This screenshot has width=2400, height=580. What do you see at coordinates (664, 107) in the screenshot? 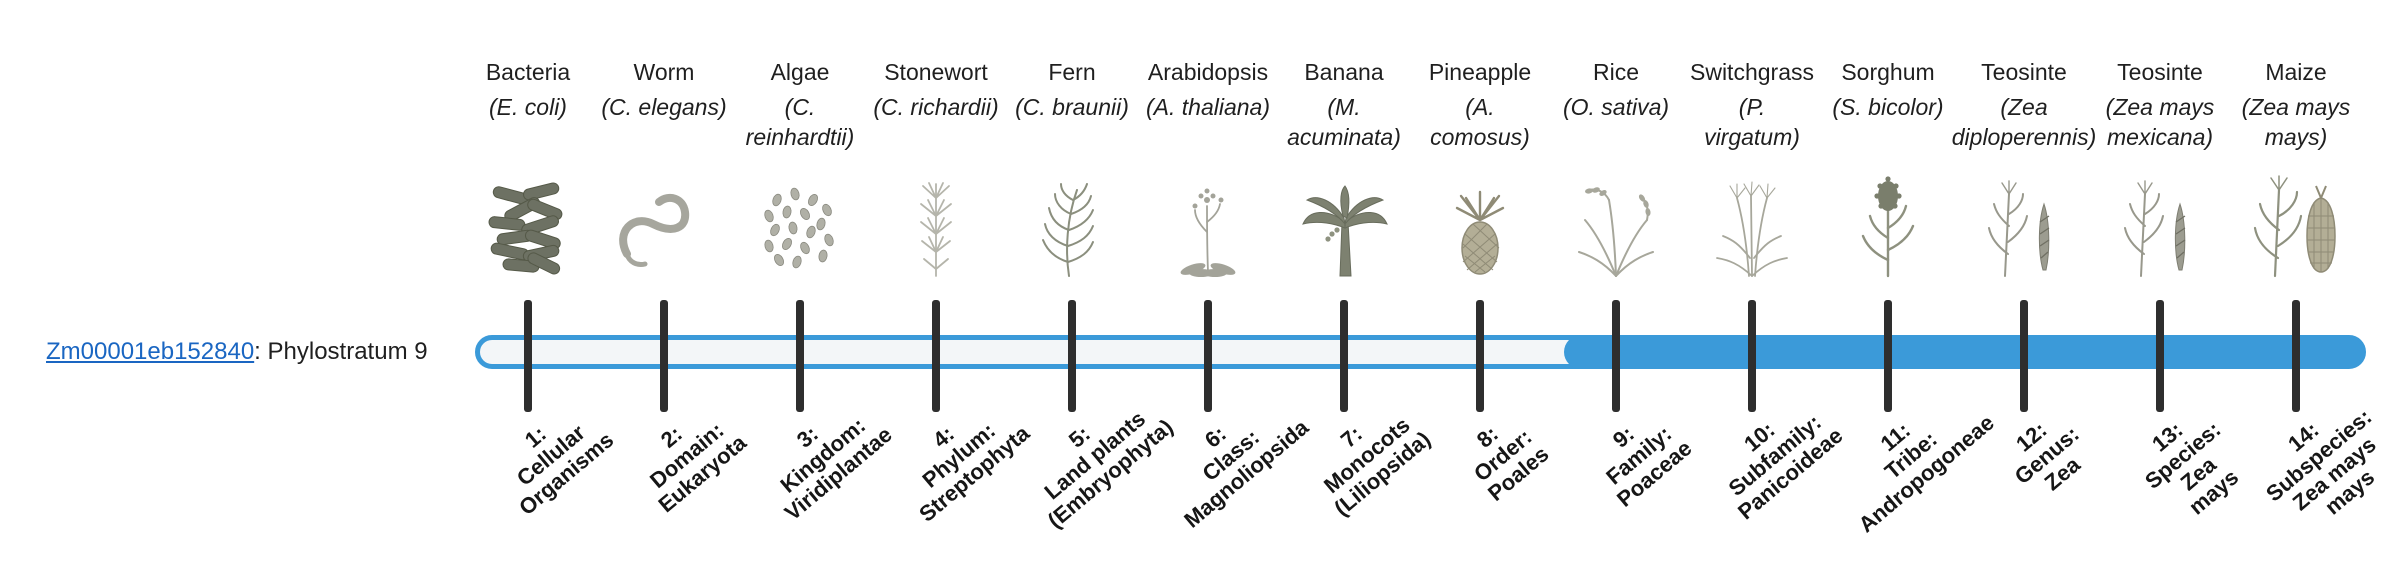
I see `organism-scientific-name: (C. elegans)` at bounding box center [664, 107].